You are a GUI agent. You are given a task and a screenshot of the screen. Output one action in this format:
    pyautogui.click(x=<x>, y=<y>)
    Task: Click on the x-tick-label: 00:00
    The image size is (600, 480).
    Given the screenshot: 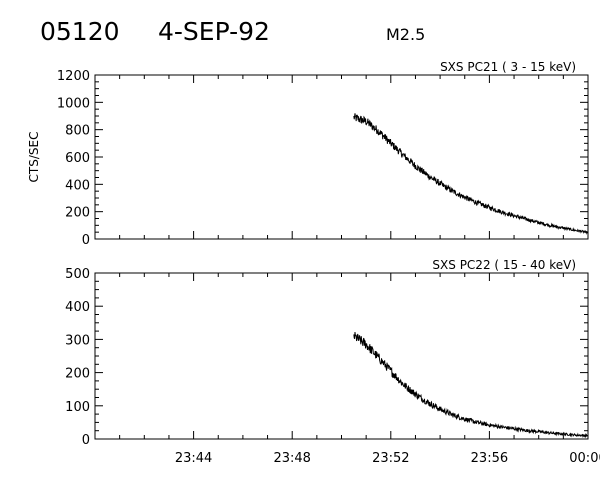 What is the action you would take?
    pyautogui.click(x=584, y=458)
    